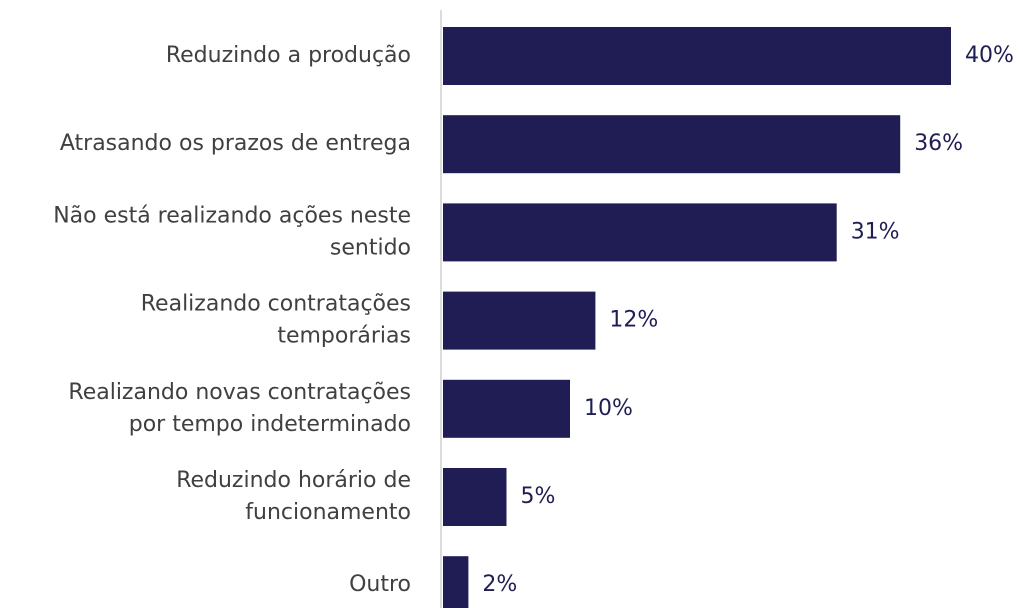  Describe the element at coordinates (288, 55) in the screenshot. I see `category-label: Reduzindo a produção` at that location.